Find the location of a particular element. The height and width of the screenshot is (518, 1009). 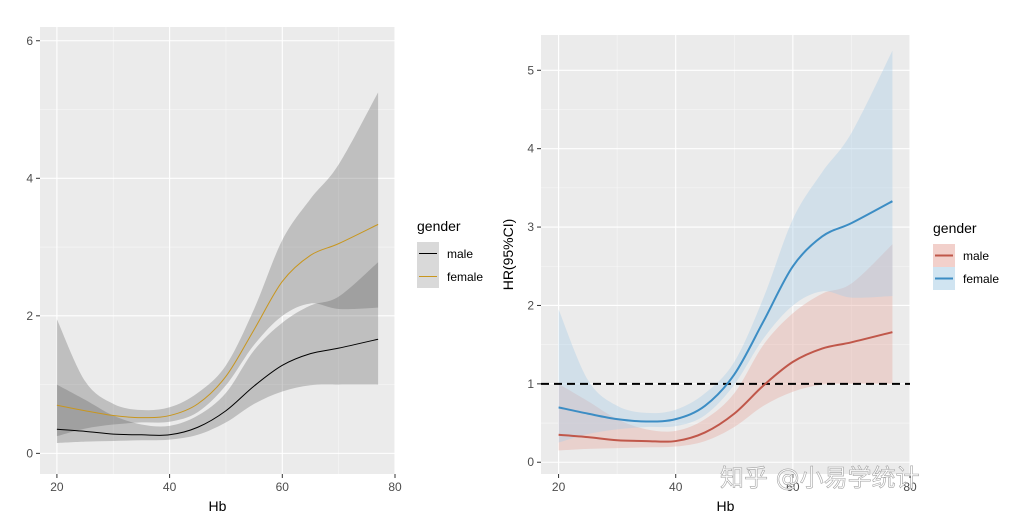

watermark: 知乎 @小易学统计 is located at coordinates (820, 478).